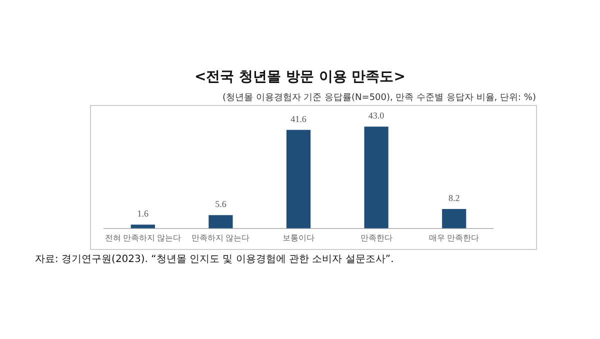 The image size is (600, 339). What do you see at coordinates (454, 237) in the screenshot?
I see `x-tick-label: 매우 만족한다` at bounding box center [454, 237].